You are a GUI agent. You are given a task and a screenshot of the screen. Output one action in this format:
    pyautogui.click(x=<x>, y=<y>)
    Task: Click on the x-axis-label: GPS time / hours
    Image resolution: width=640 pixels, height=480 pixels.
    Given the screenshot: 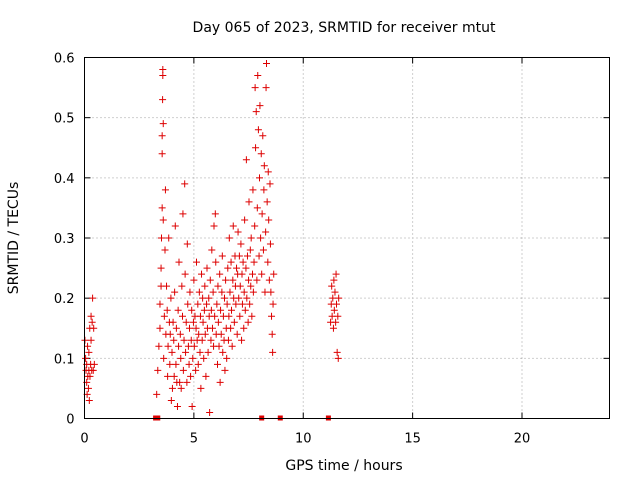 What is the action you would take?
    pyautogui.click(x=343, y=466)
    